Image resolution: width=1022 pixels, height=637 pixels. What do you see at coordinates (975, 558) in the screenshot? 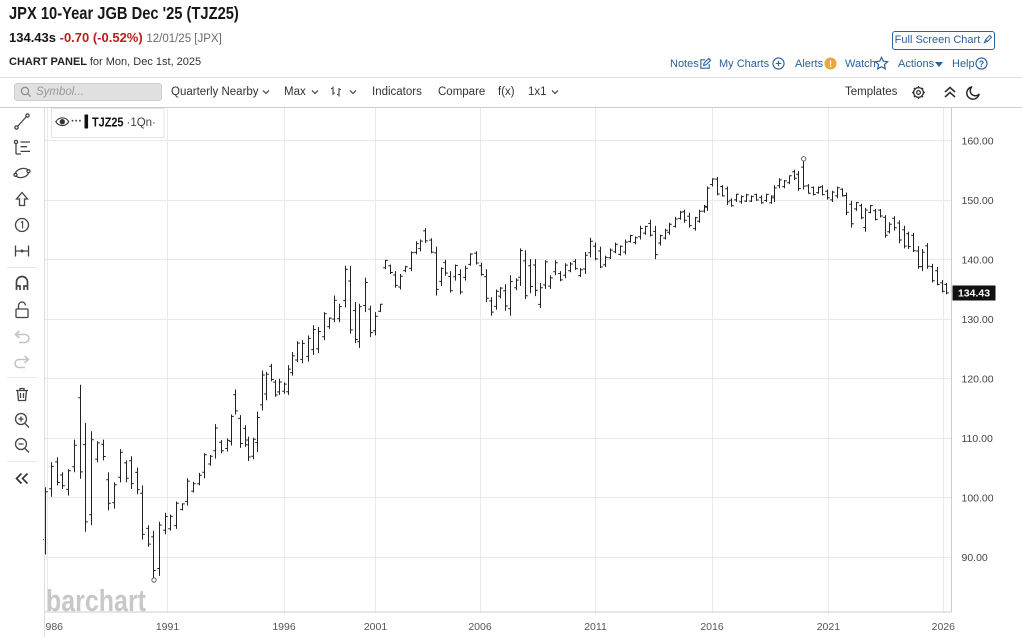
I see `svg-text: 90.00` at bounding box center [975, 558].